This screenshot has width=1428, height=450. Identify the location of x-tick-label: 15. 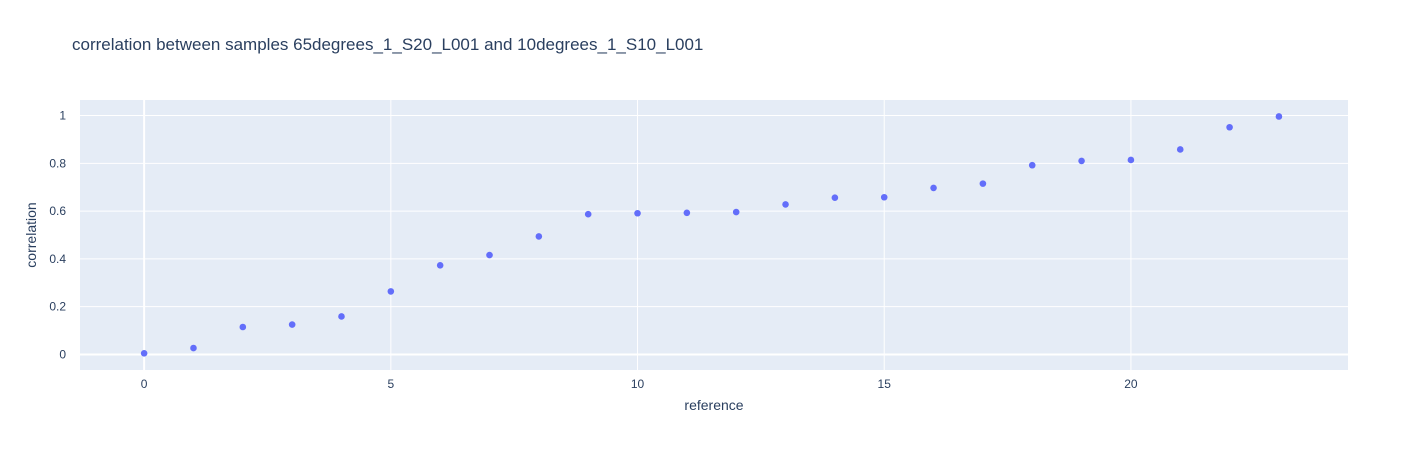
(885, 384).